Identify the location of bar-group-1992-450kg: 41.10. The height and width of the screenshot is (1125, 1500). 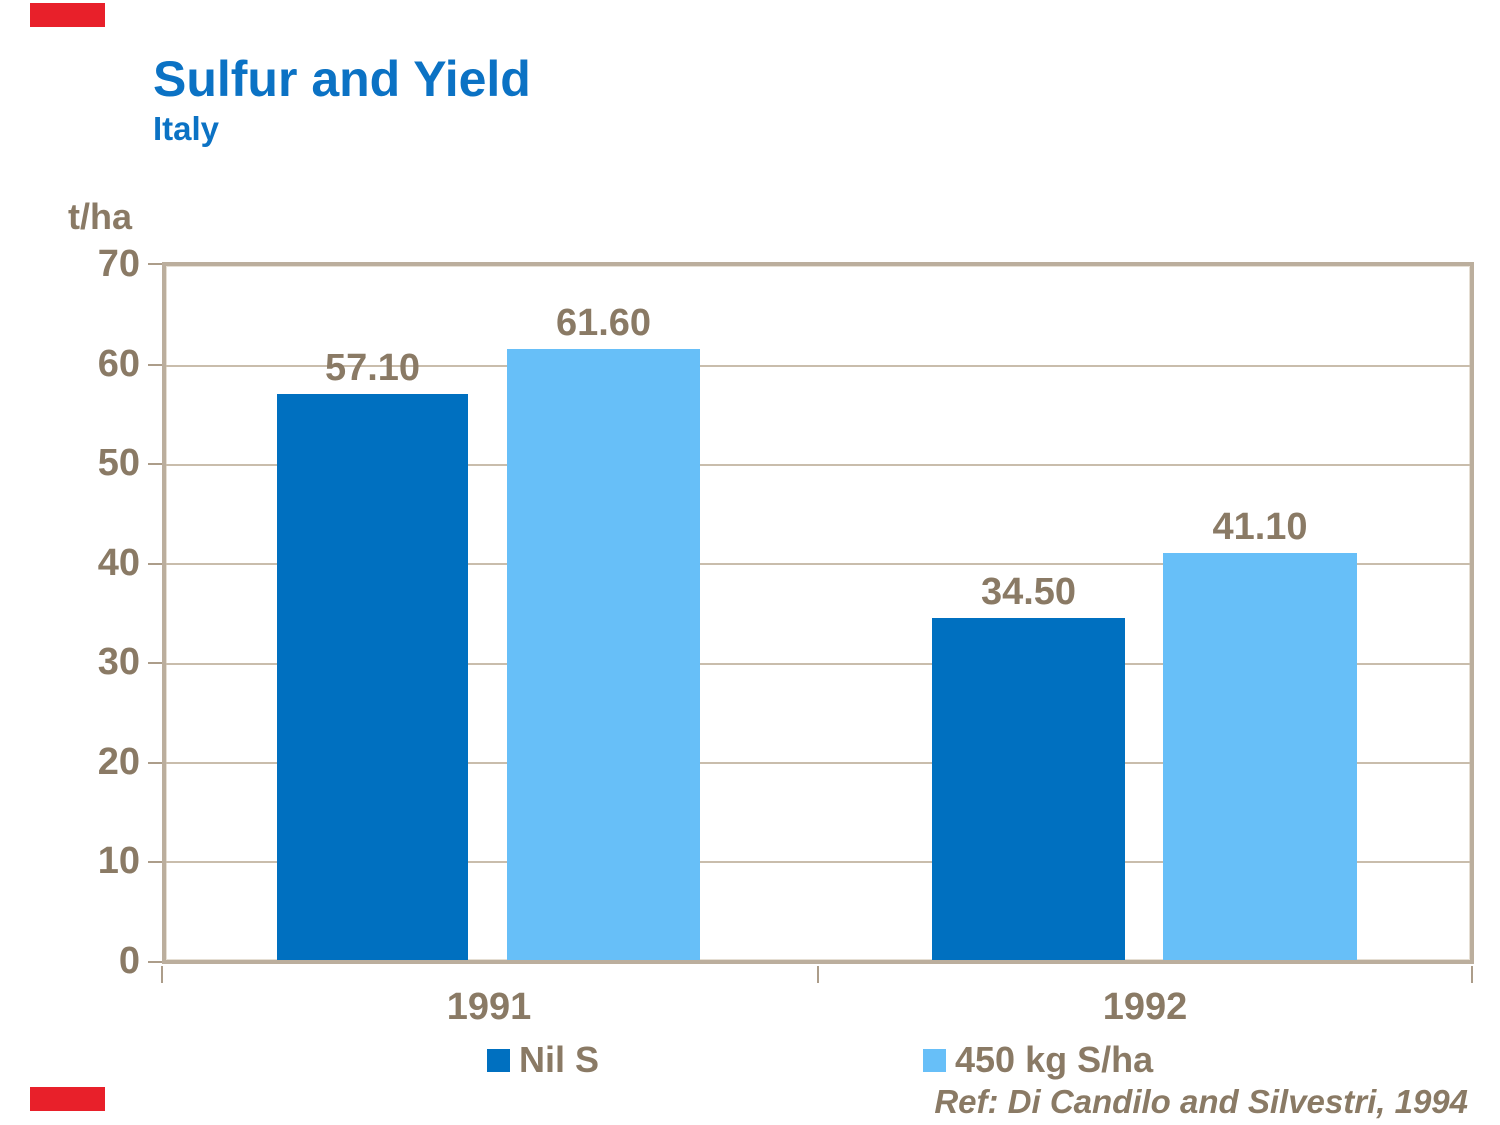
(1260, 613).